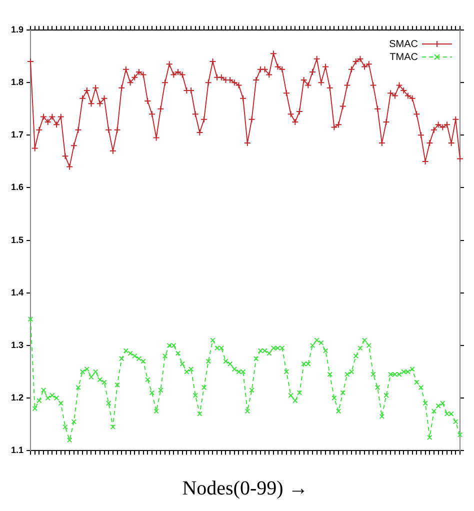 The image size is (474, 511). Describe the element at coordinates (403, 44) in the screenshot. I see `legend-label: SMAC` at that location.